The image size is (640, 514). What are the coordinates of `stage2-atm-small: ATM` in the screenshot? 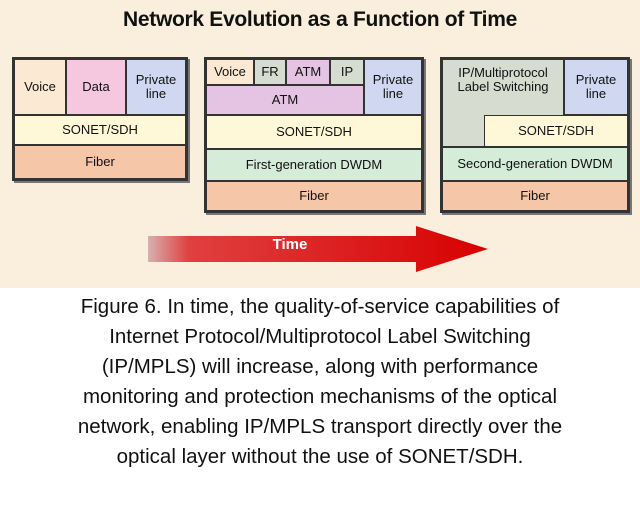 It's located at (308, 72).